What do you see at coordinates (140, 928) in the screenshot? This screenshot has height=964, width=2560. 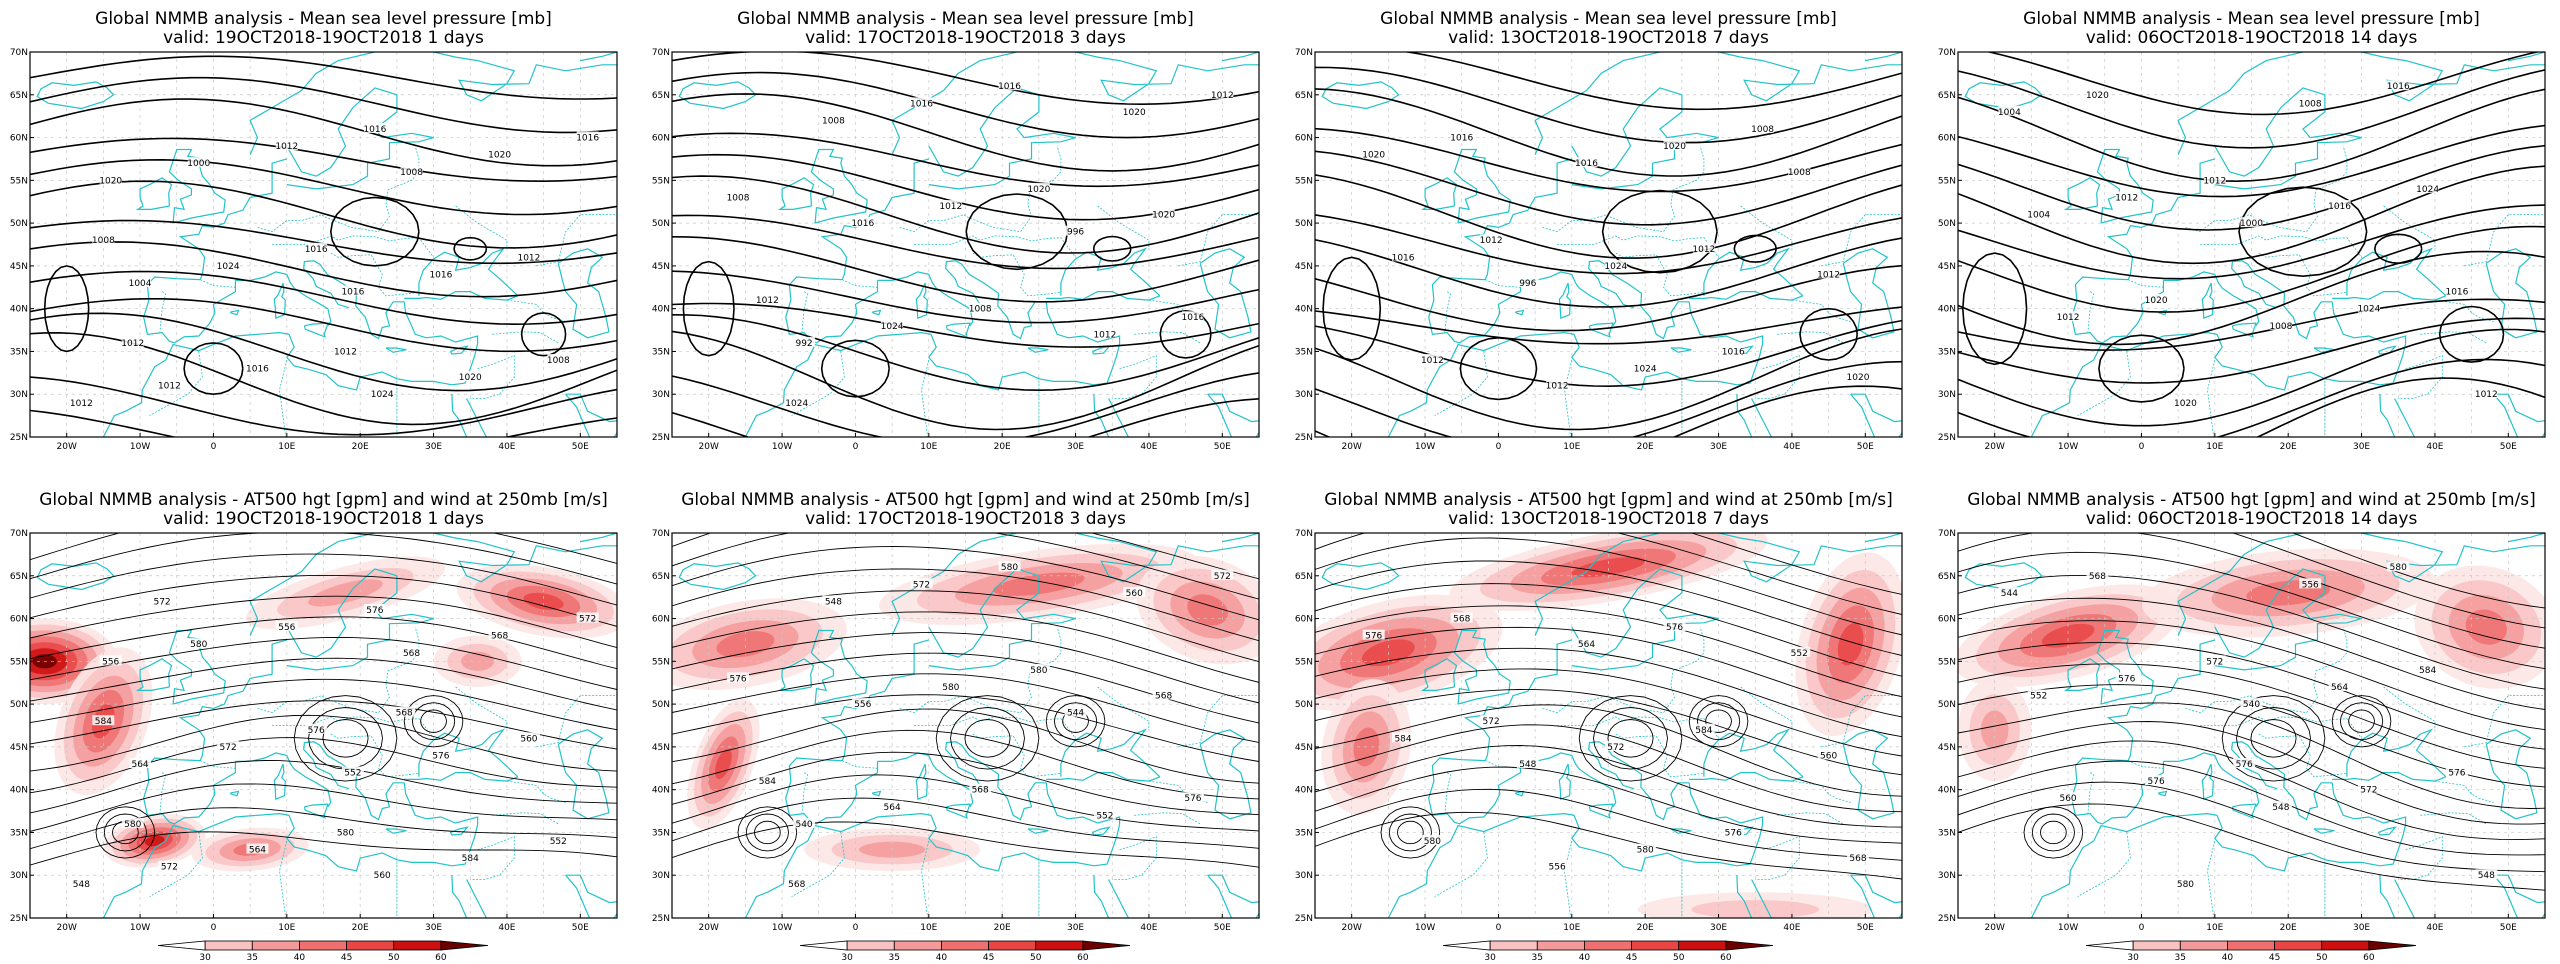 I see `longitude-label: 10W` at bounding box center [140, 928].